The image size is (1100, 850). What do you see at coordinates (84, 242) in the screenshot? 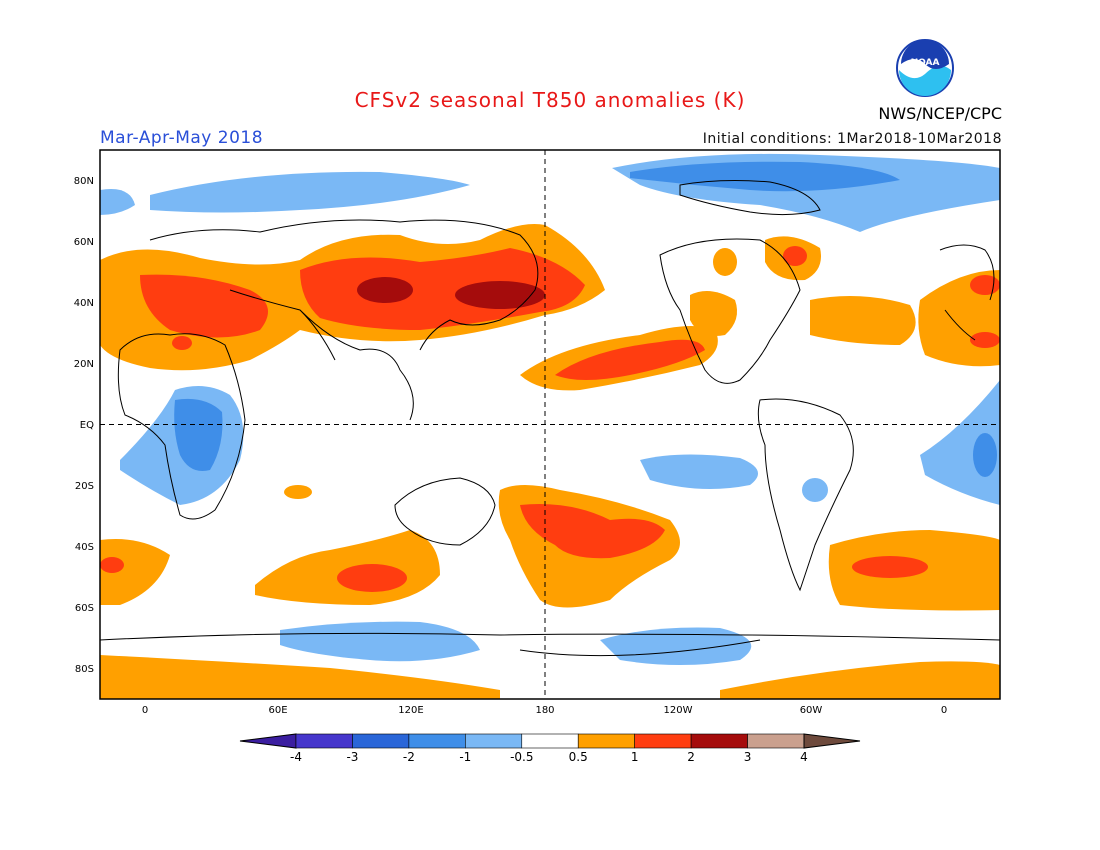
I see `lat-label: 60N` at bounding box center [84, 242].